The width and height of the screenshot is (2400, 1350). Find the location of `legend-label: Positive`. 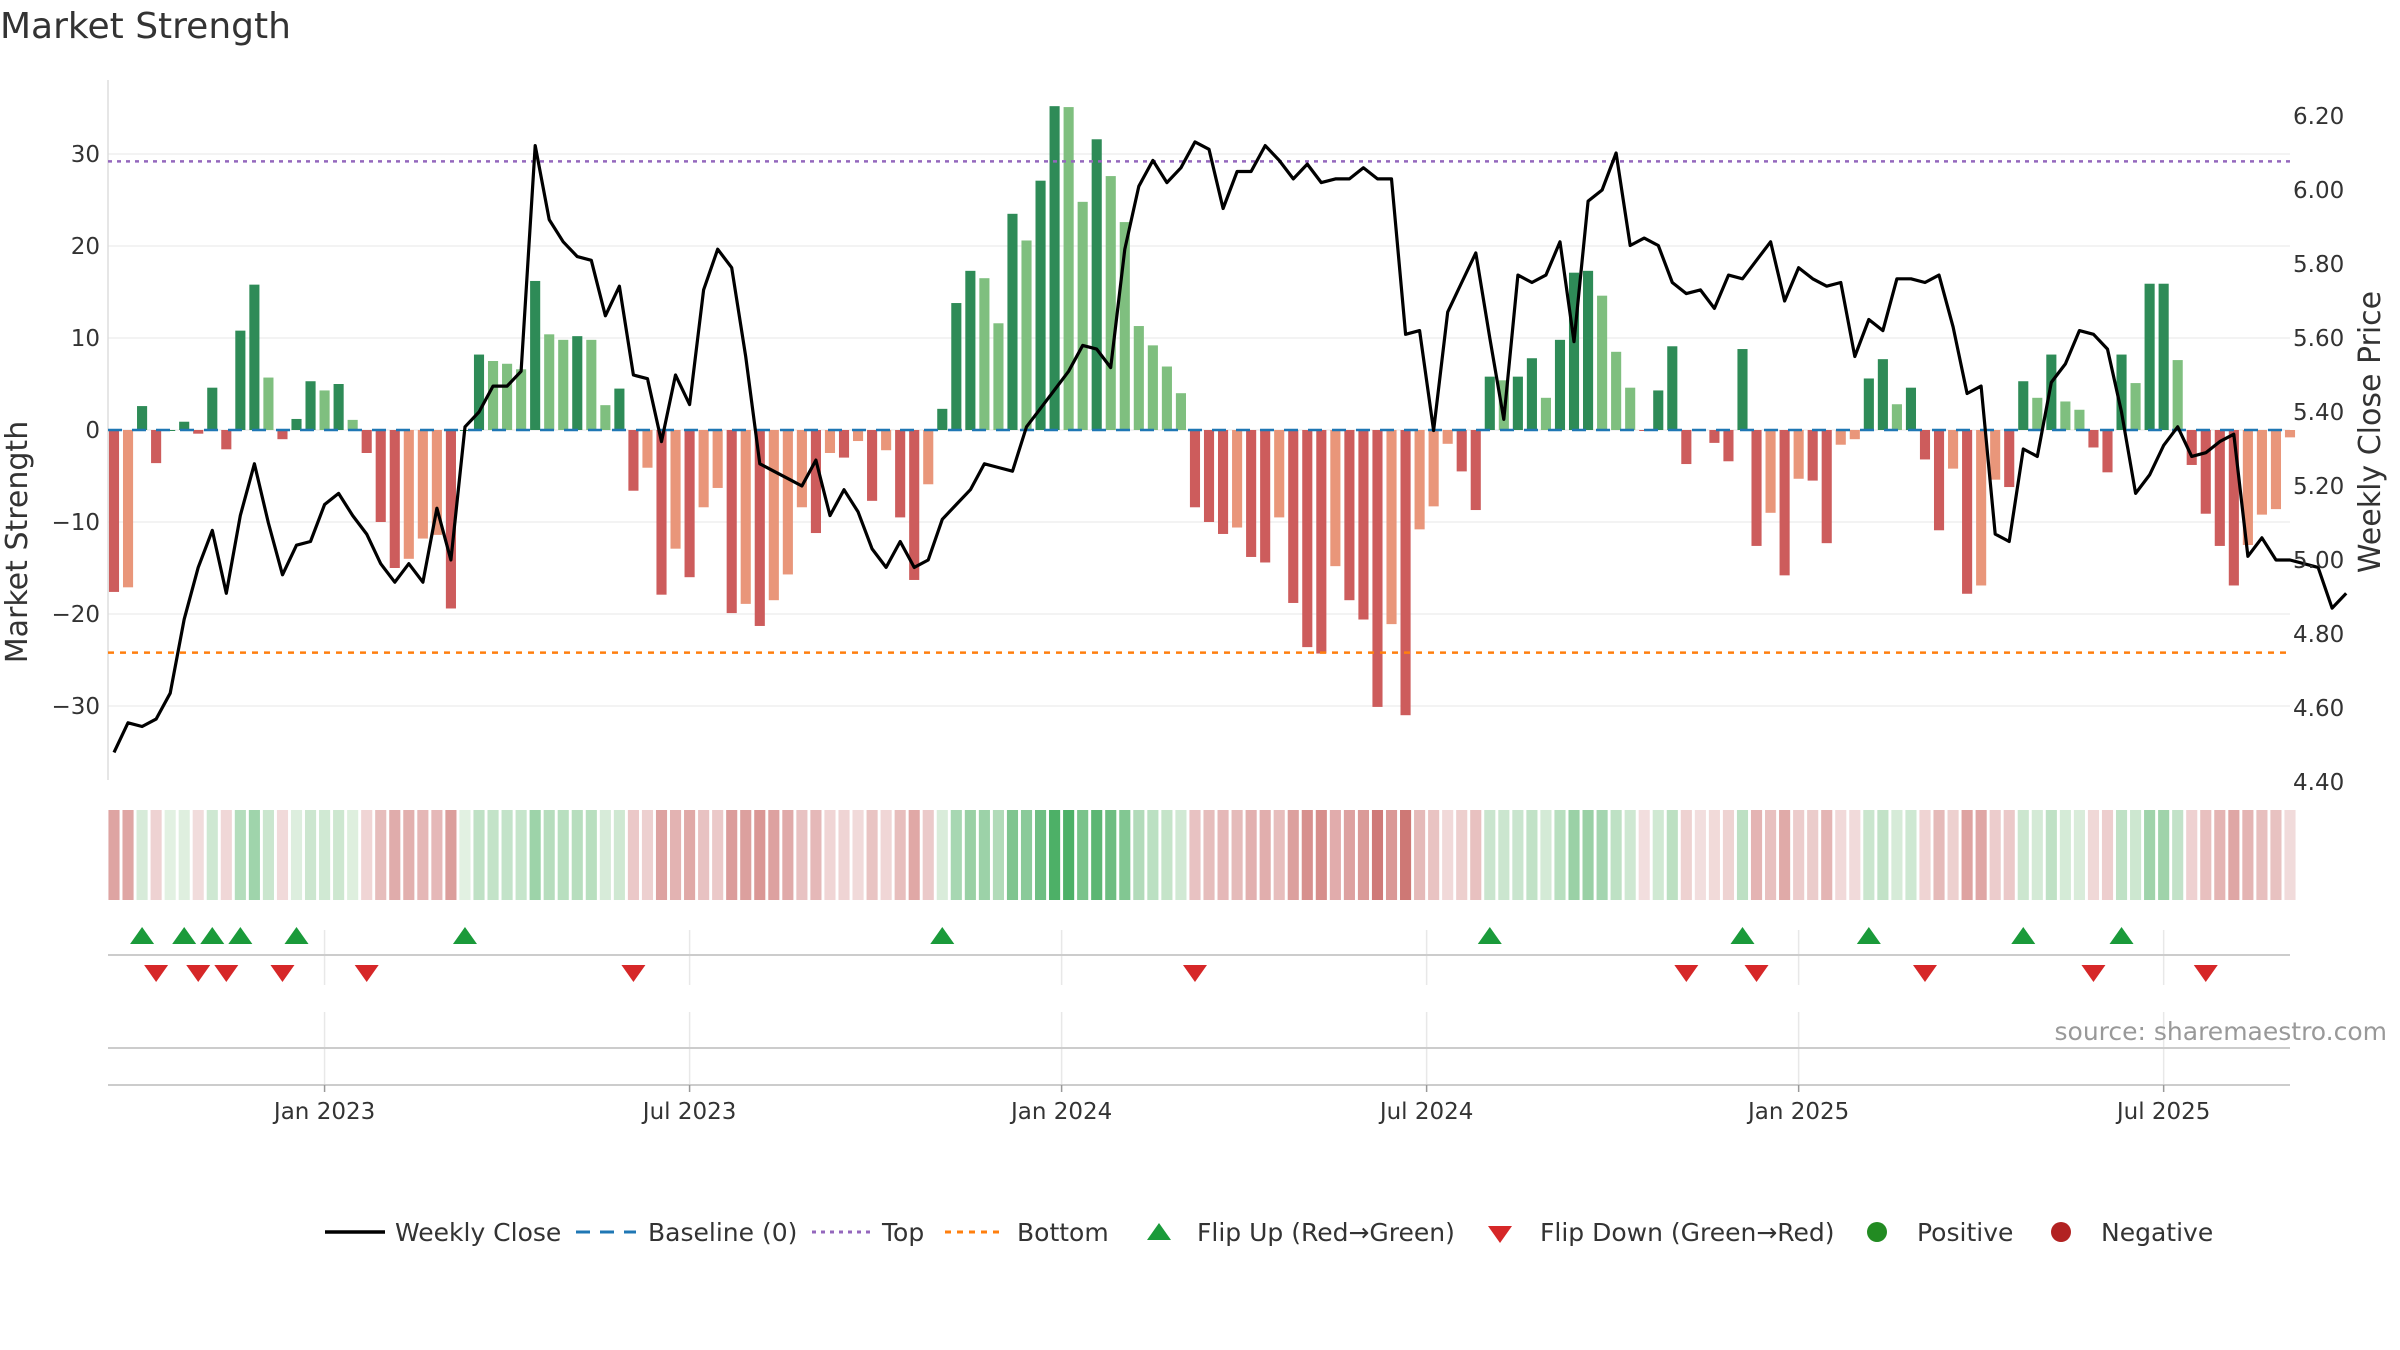

legend-label: Positive is located at coordinates (1965, 1232).